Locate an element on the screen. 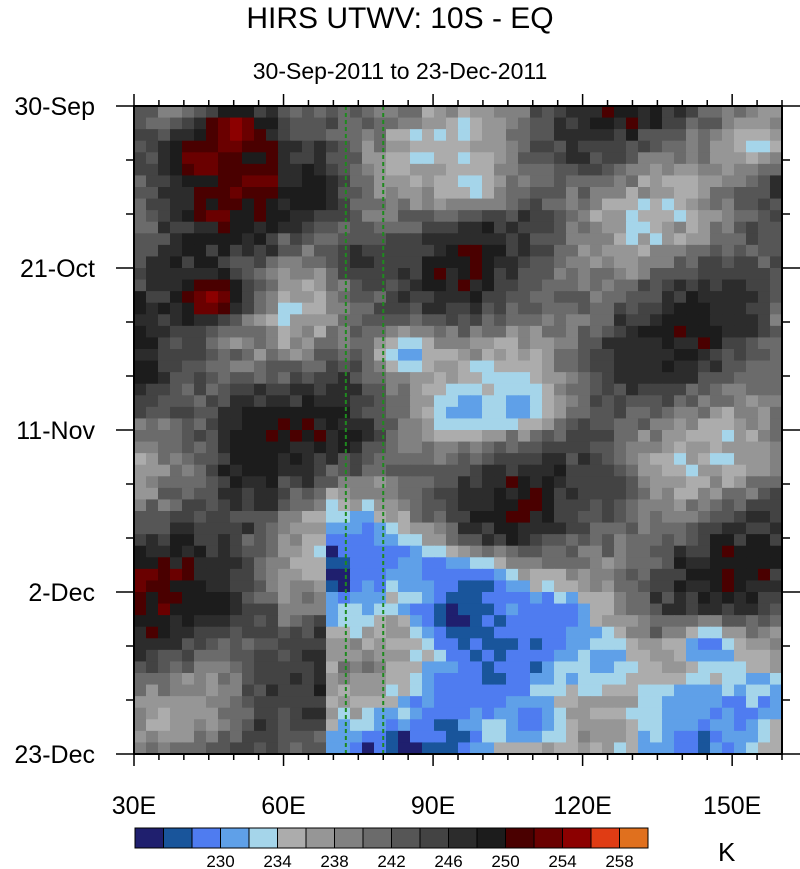 The width and height of the screenshot is (800, 869). chart-title: HIRS UTWV: 10S - EQ is located at coordinates (400, 18).